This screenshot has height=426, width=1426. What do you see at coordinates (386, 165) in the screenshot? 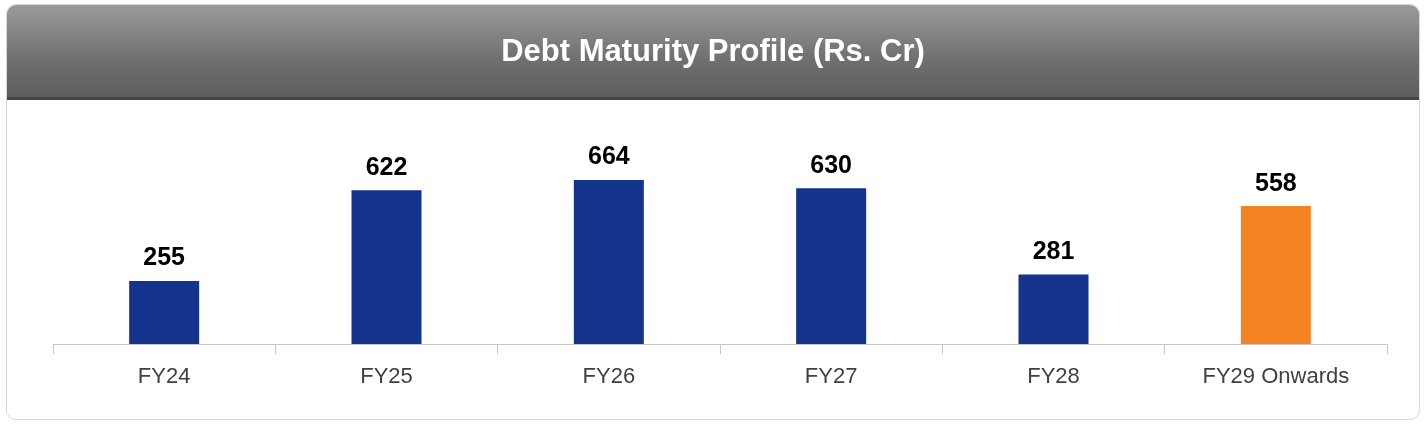
I see `data-label: 622` at bounding box center [386, 165].